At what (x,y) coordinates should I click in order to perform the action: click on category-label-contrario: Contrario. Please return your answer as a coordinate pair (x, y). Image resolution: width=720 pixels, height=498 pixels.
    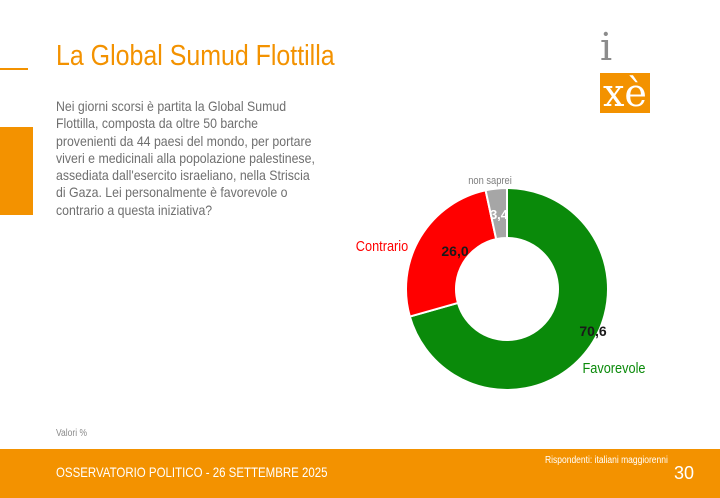
    Looking at the image, I should click on (382, 245).